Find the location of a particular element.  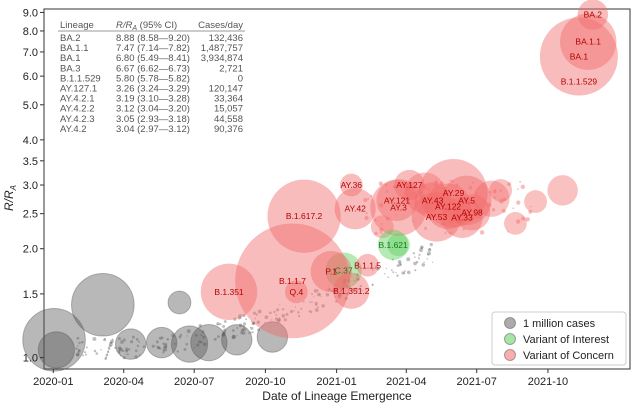

rr-main: R/R is located at coordinates (124, 25).